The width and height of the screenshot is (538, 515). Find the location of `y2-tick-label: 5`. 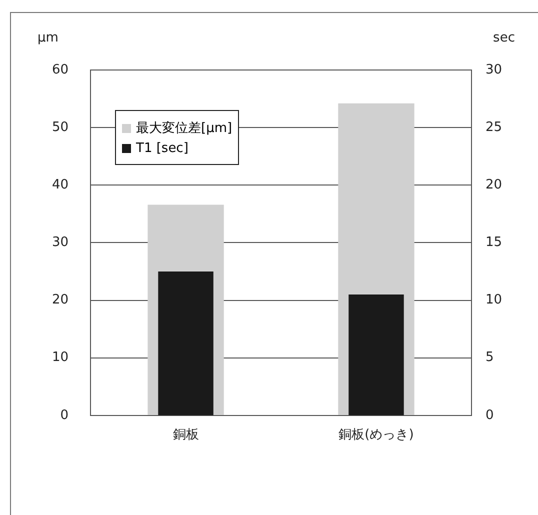

y2-tick-label: 5 is located at coordinates (489, 358).